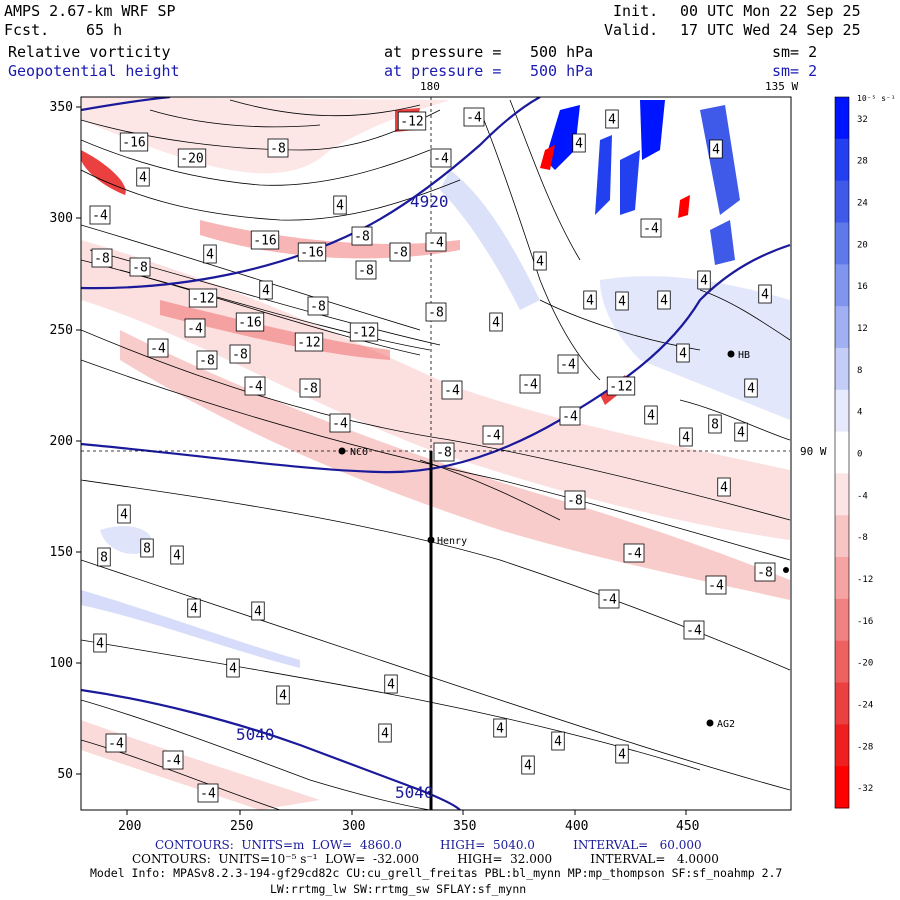  Describe the element at coordinates (452, 541) in the screenshot. I see `station-henry-label: Henry` at that location.